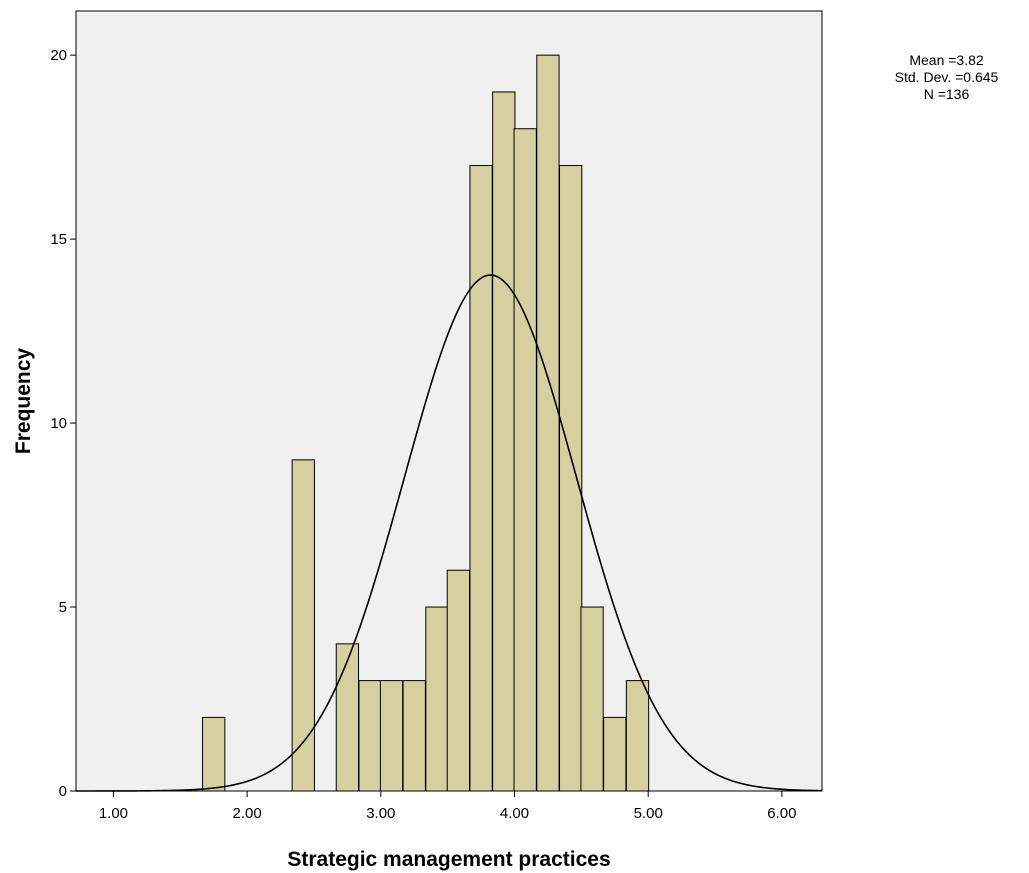 This screenshot has width=1029, height=873. What do you see at coordinates (448, 859) in the screenshot?
I see `x-axis-title: Strategic management practices` at bounding box center [448, 859].